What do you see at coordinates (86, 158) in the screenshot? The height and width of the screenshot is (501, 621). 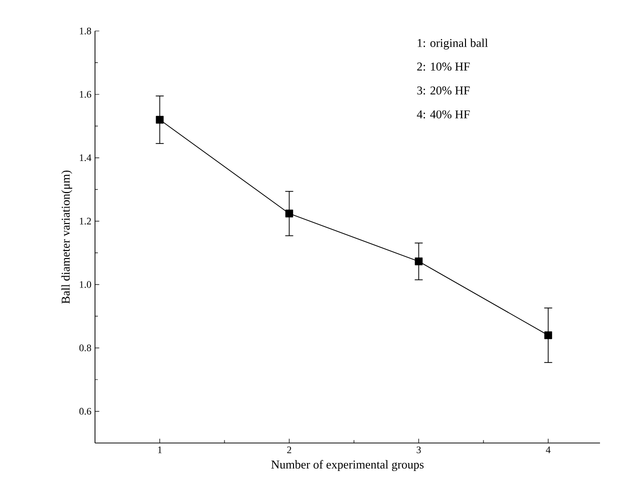 I see `y-tick-label: 1.4` at bounding box center [86, 158].